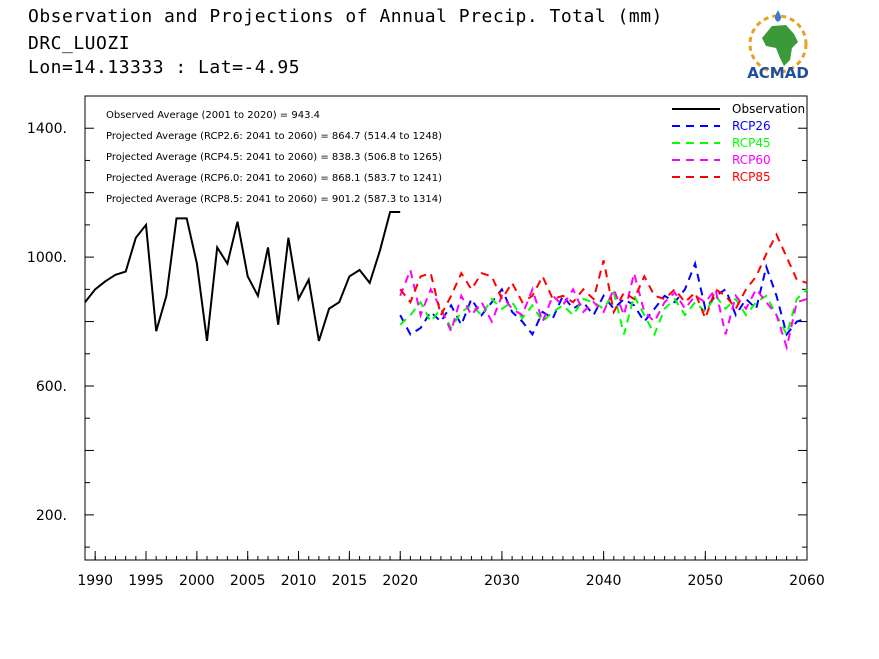 Image resolution: width=879 pixels, height=659 pixels. I want to click on x-tick-label: 2030, so click(502, 581).